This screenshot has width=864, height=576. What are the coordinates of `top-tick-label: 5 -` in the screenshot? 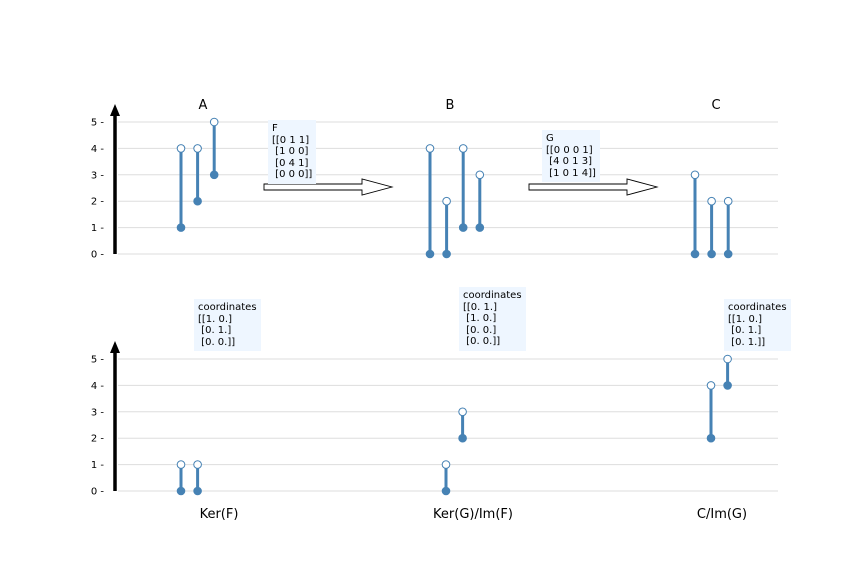 It's located at (98, 123).